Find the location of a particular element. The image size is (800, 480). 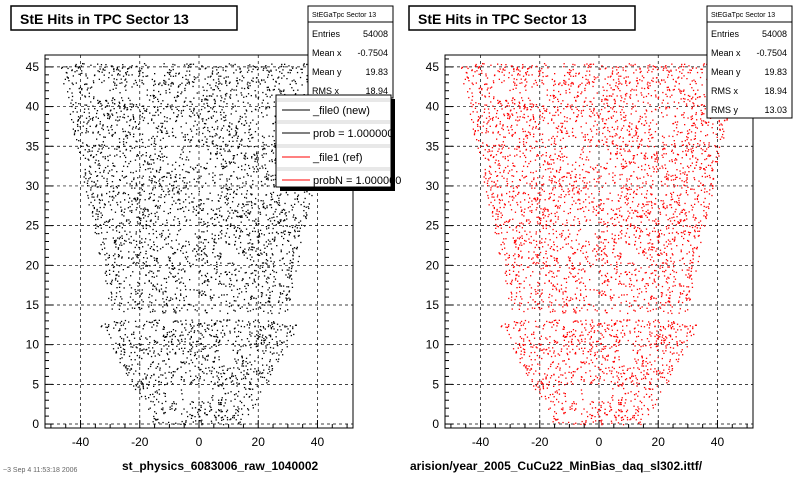

x-tick-label: 40 is located at coordinates (318, 442).